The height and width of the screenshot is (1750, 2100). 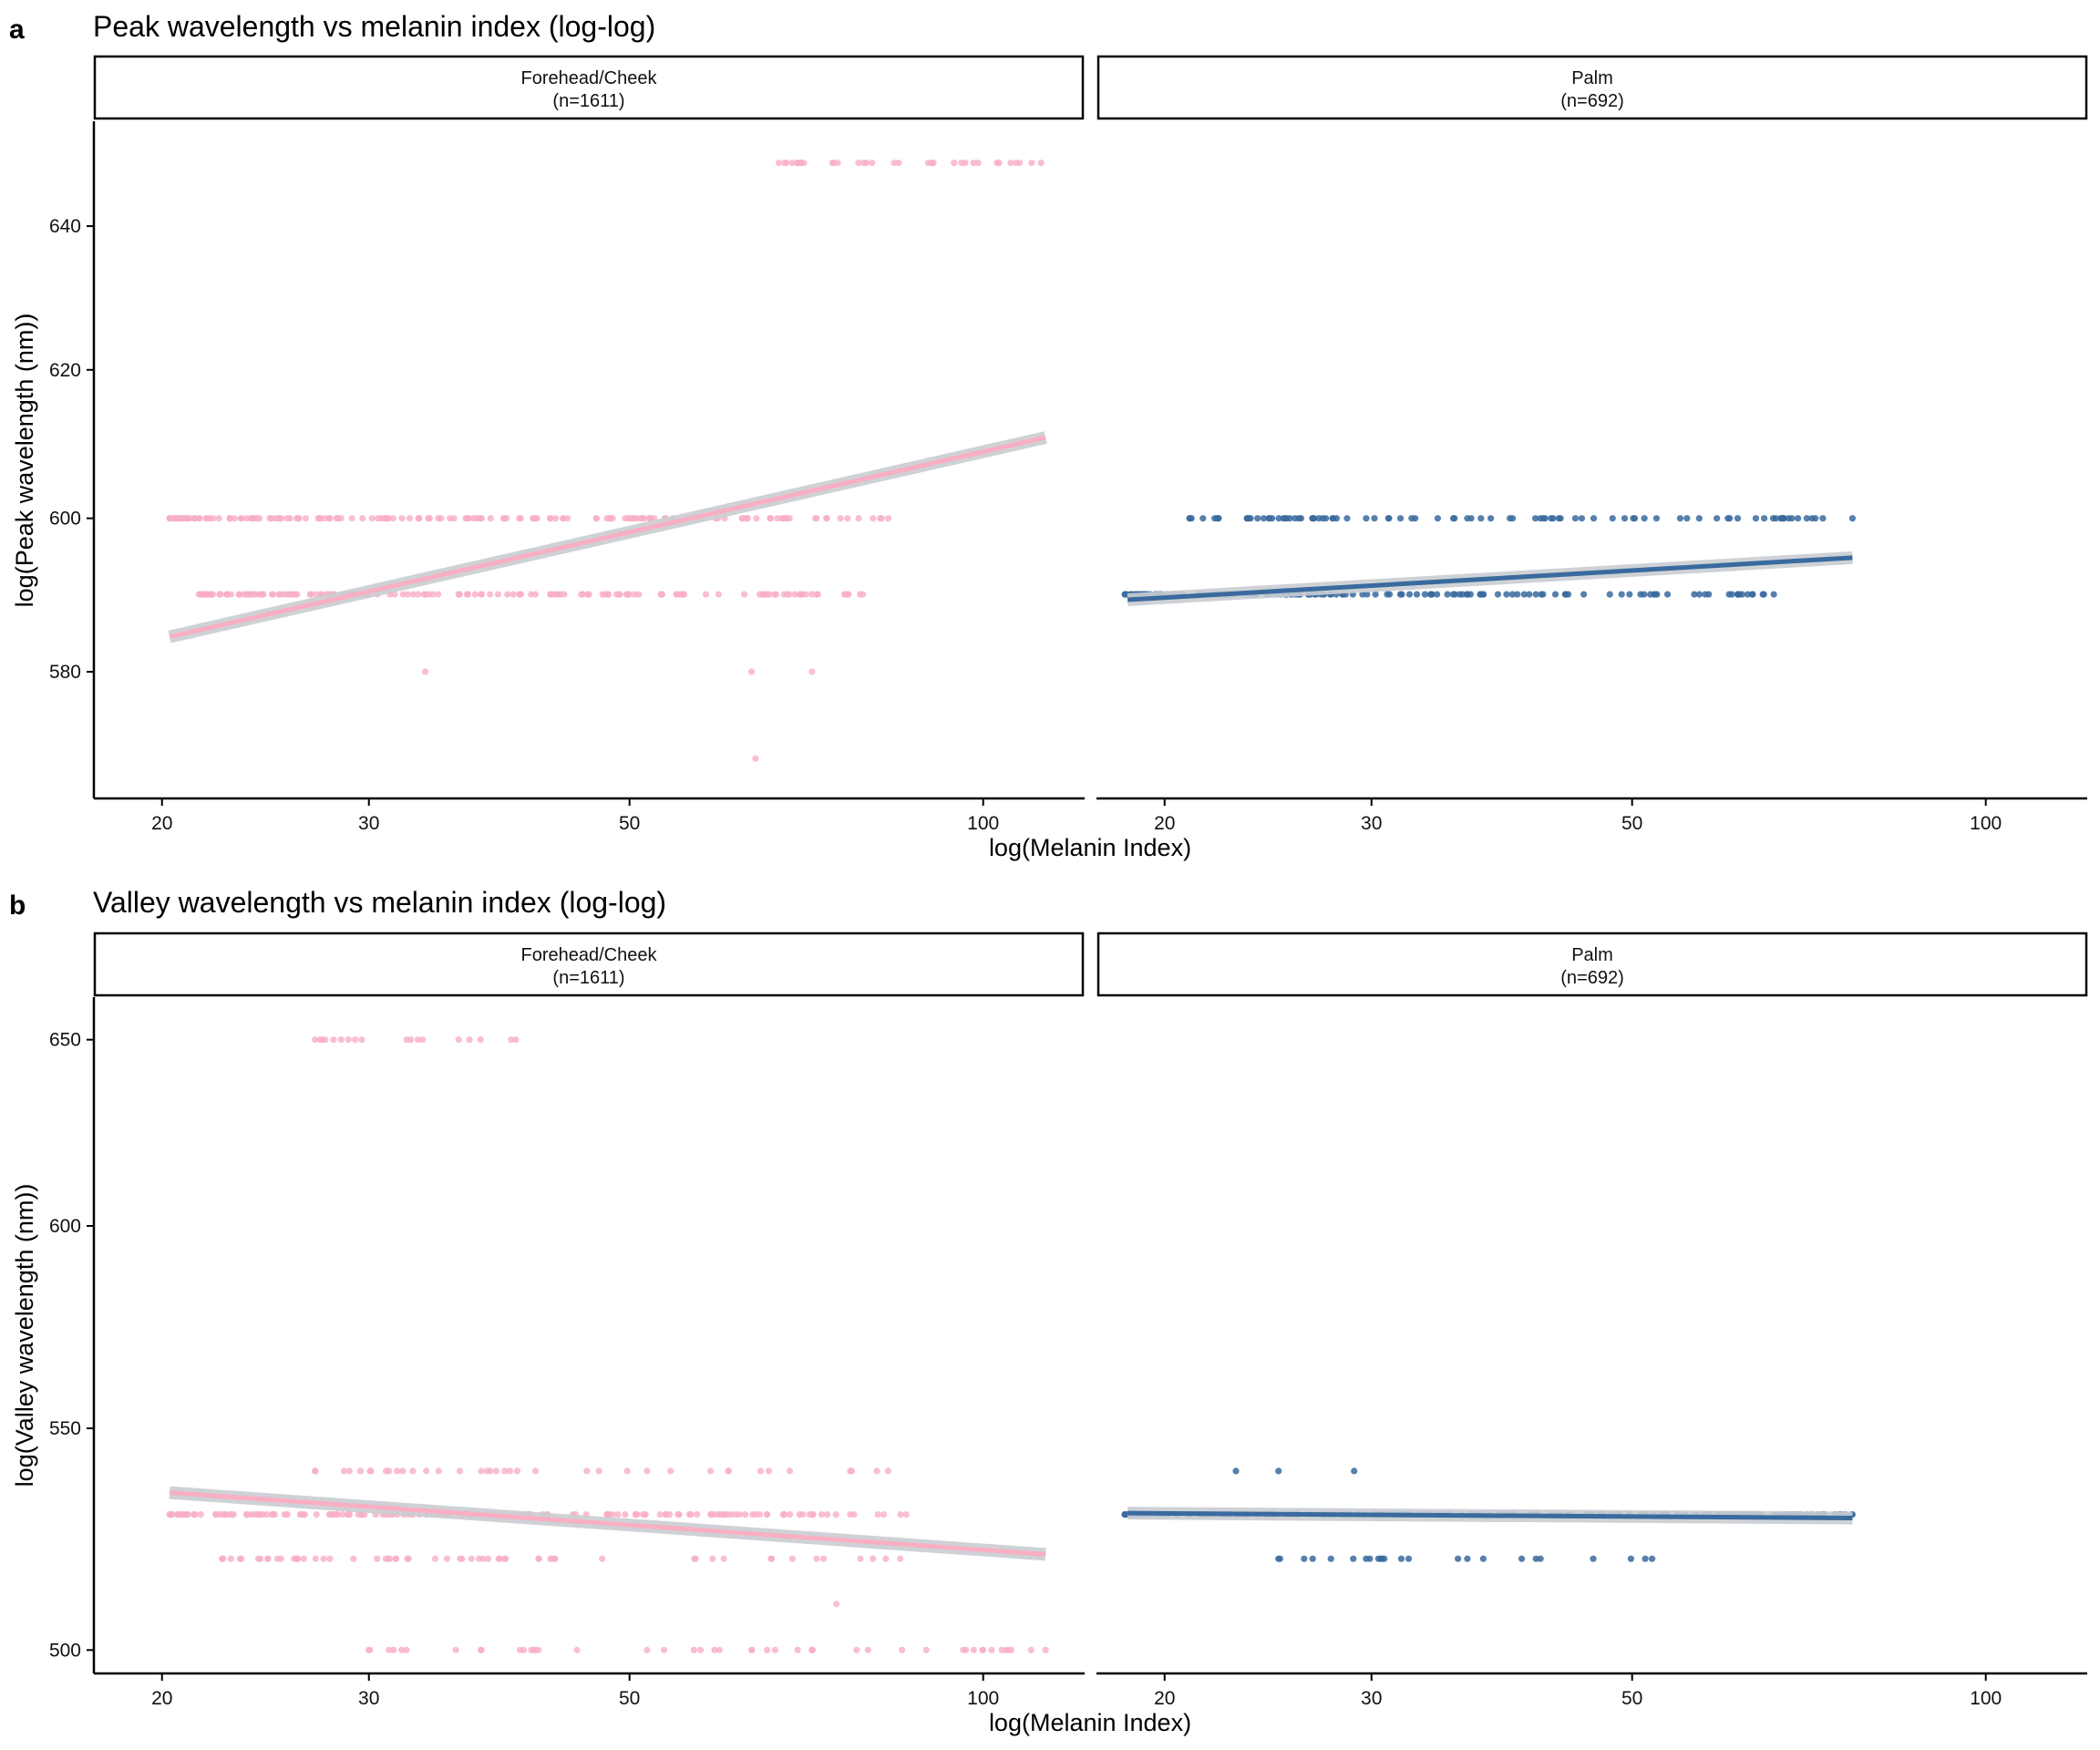 I want to click on panel-b-left-x-tick-label: 20, so click(x=161, y=1699).